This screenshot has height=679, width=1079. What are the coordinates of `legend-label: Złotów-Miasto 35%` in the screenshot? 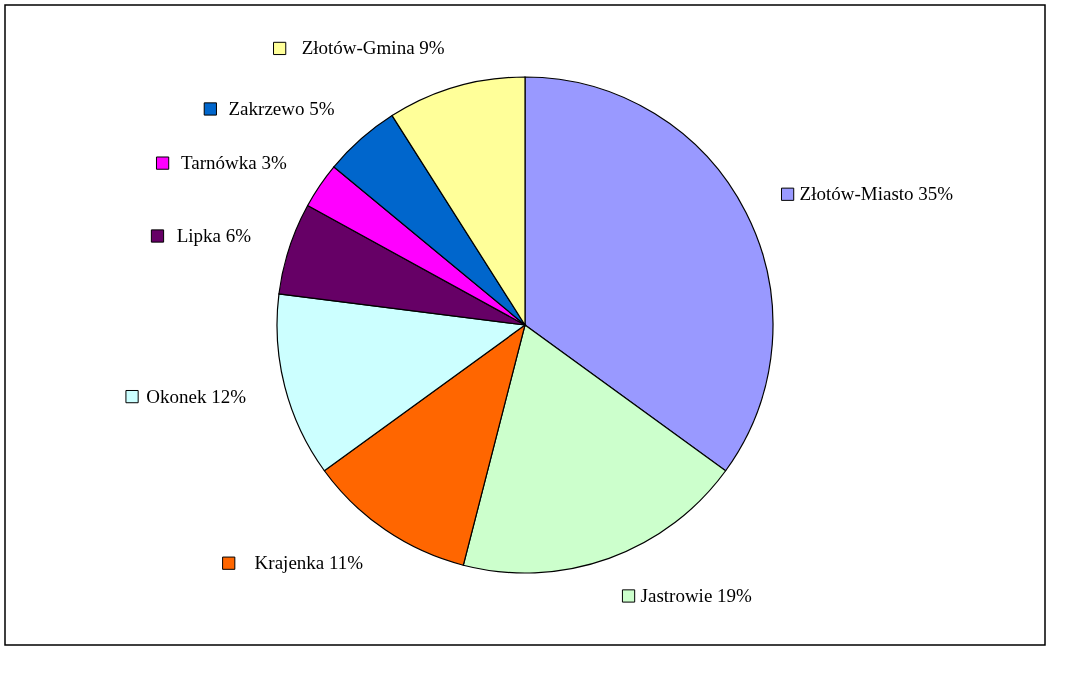 It's located at (876, 194).